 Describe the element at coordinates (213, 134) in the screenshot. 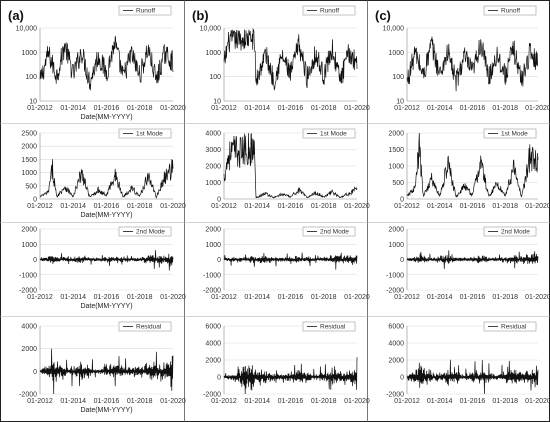

I see `y-tick-label: 4000` at that location.